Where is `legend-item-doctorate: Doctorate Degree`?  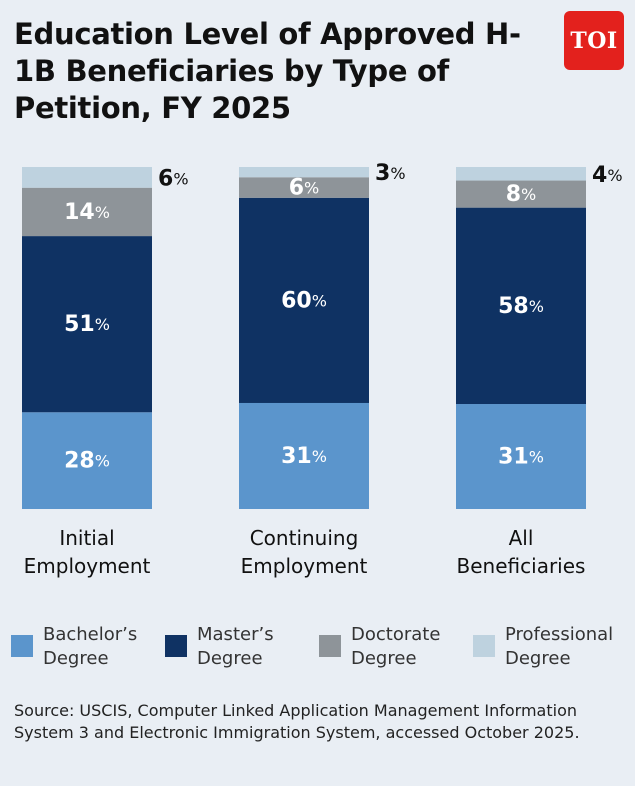
legend-item-doctorate: Doctorate Degree is located at coordinates (395, 647).